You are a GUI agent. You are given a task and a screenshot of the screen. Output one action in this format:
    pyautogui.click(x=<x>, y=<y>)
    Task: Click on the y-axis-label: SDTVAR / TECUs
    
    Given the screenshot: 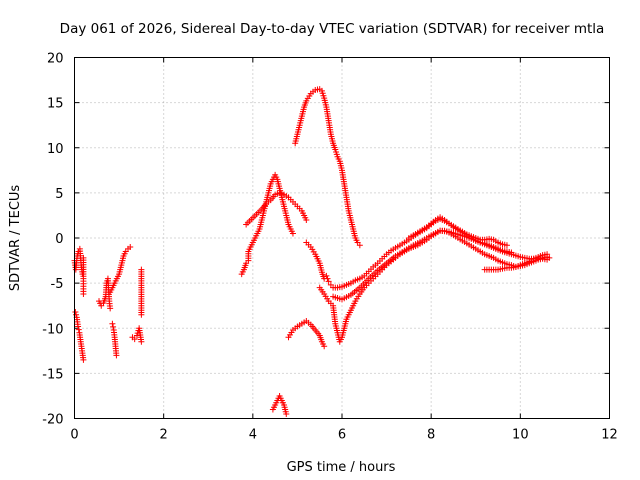 What is the action you would take?
    pyautogui.click(x=15, y=238)
    